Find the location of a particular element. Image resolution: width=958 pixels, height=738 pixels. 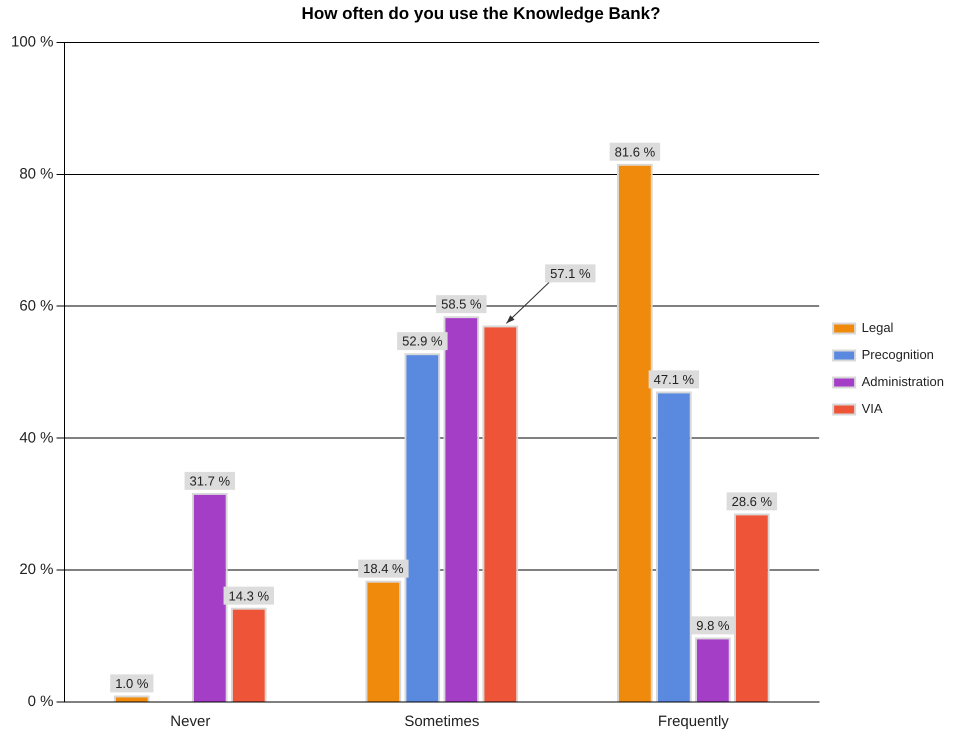

data-label: 58.5 % is located at coordinates (461, 304).